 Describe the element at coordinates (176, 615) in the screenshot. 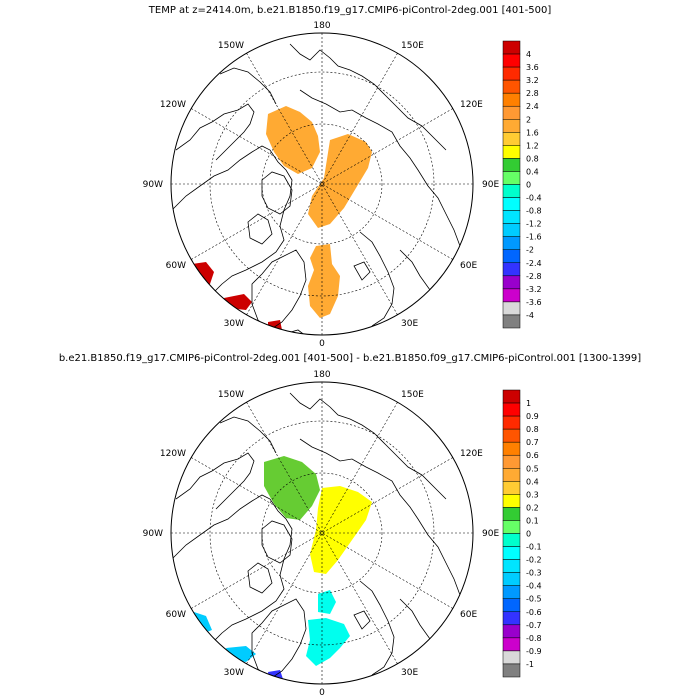

I see `bottom-lon-label-60w: 60W` at that location.